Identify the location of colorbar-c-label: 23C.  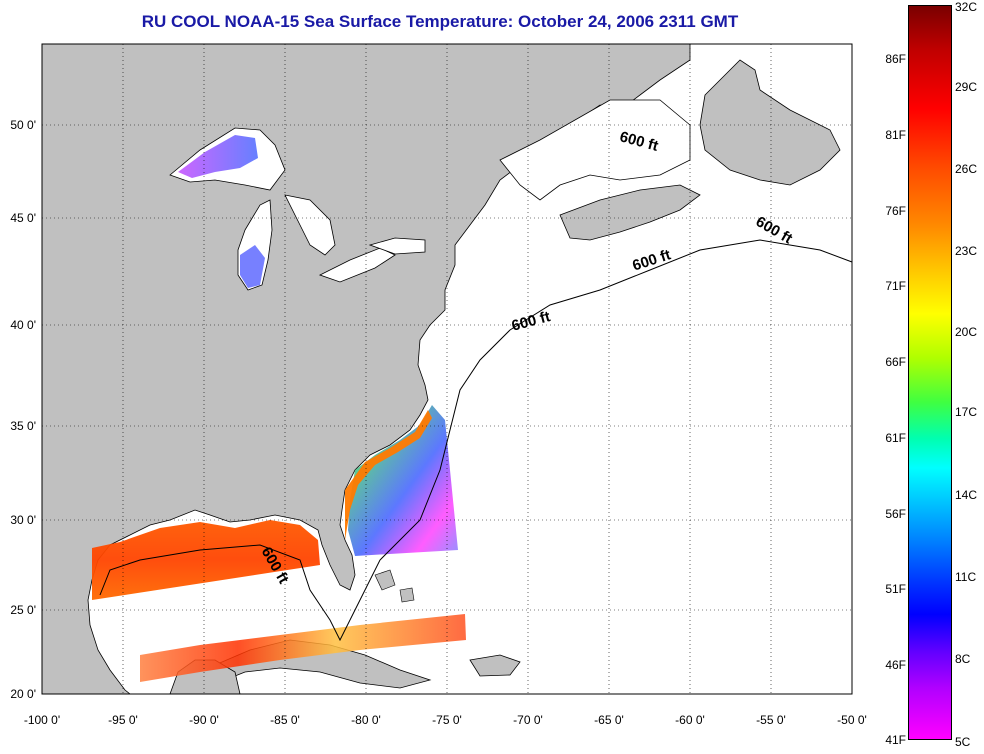
(966, 251).